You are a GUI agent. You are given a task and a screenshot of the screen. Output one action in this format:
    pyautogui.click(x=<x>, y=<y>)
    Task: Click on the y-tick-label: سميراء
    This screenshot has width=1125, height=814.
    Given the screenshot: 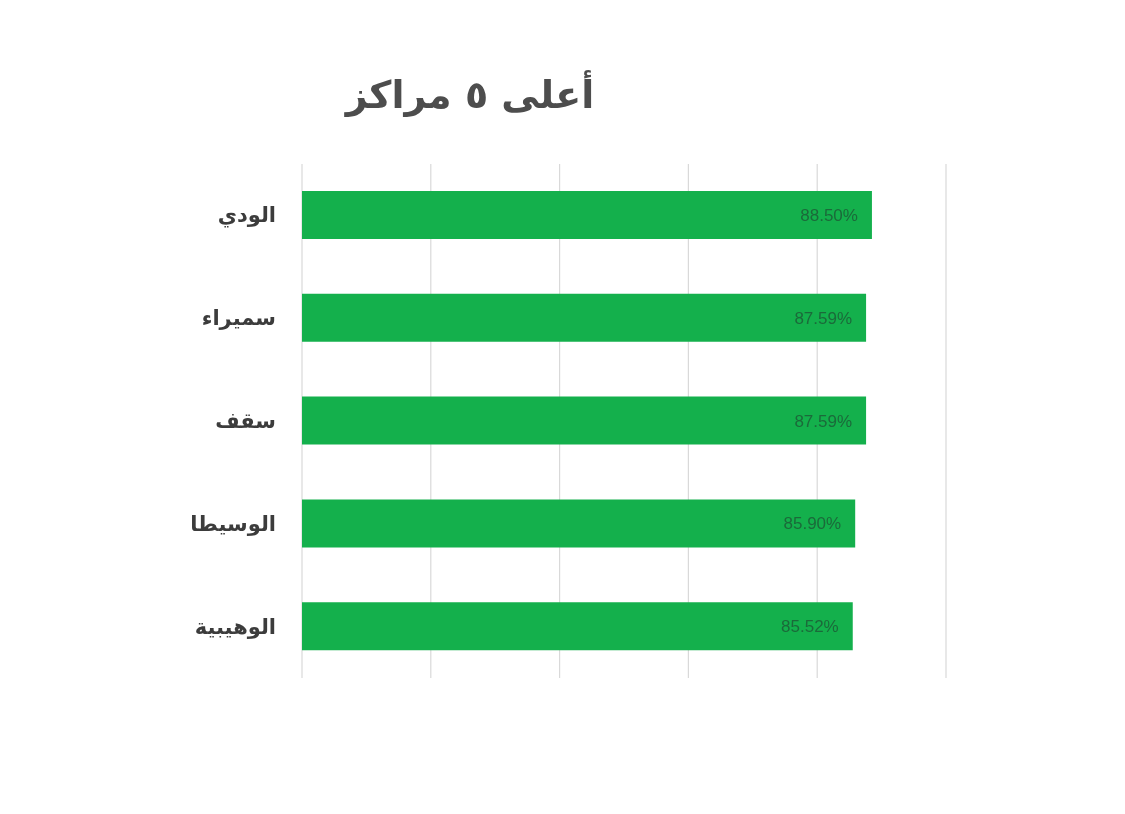 What is the action you would take?
    pyautogui.click(x=238, y=318)
    